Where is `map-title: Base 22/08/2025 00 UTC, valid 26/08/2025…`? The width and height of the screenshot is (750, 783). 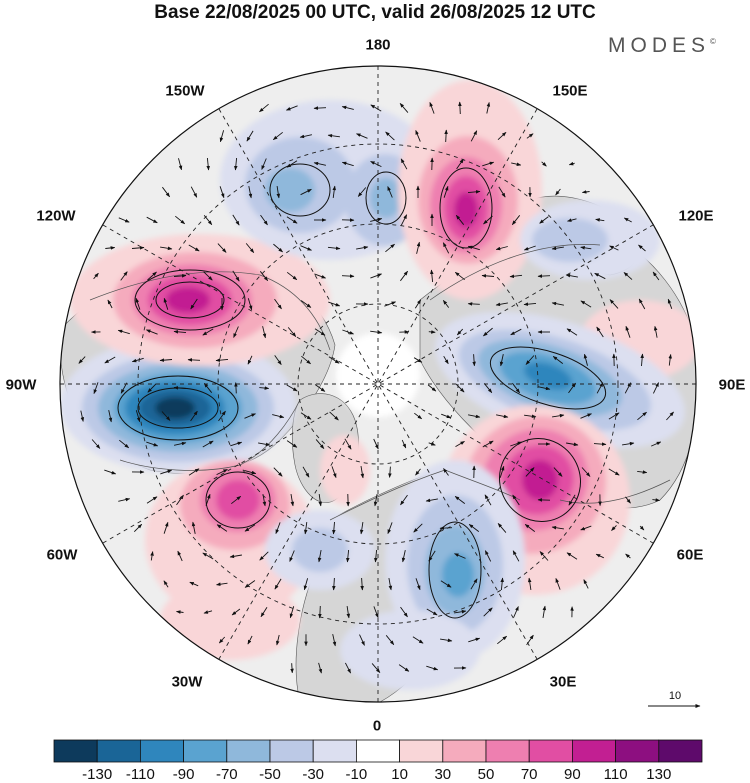
map-title: Base 22/08/2025 00 UTC, valid 26/08/2025… is located at coordinates (375, 12).